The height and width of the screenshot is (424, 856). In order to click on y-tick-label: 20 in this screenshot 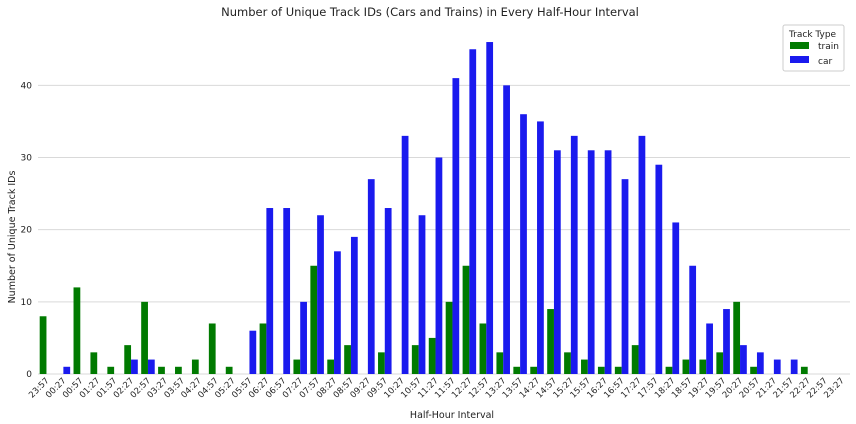, I will do `click(27, 231)`.